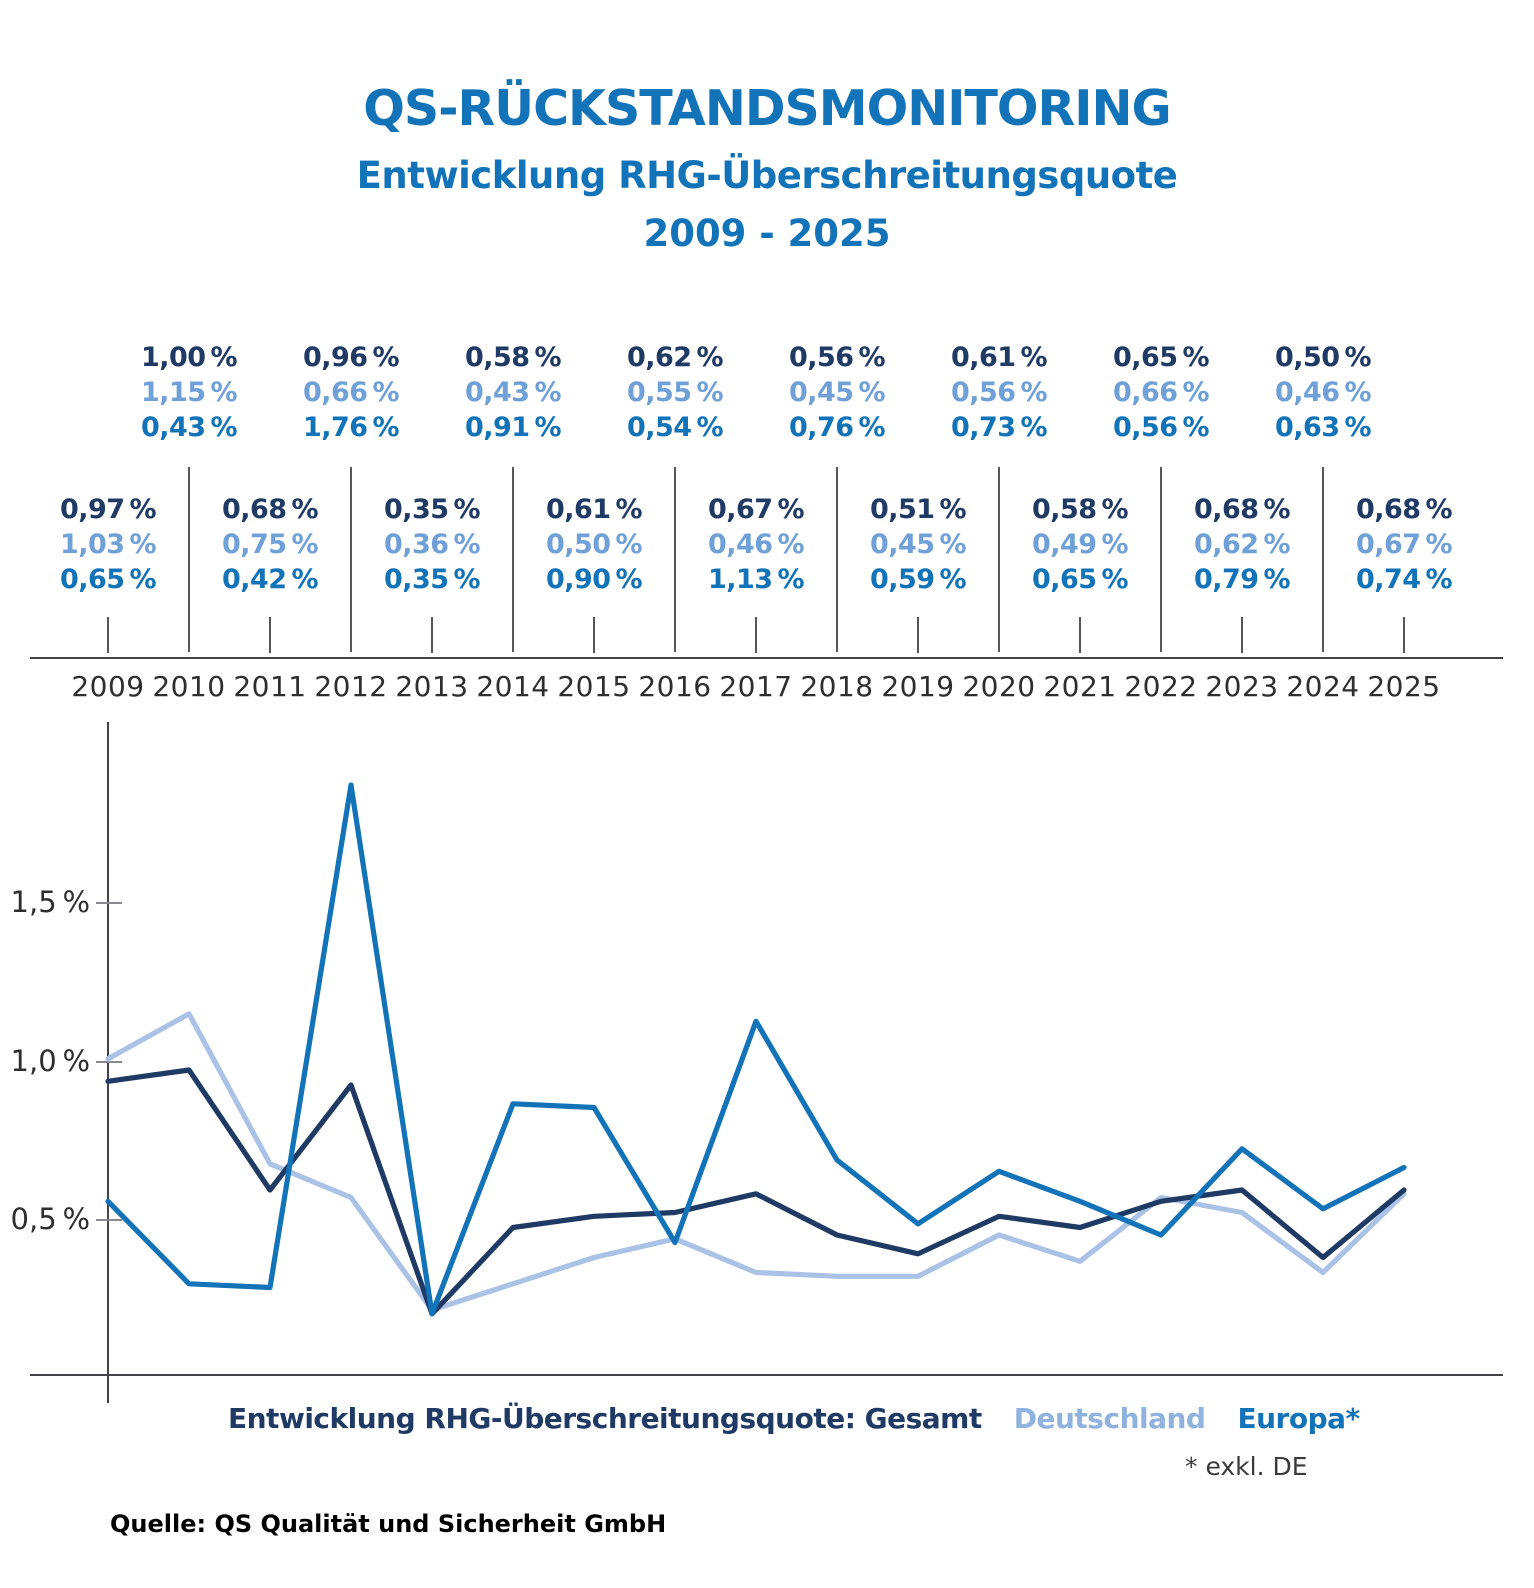 The height and width of the screenshot is (1588, 1534). What do you see at coordinates (270, 579) in the screenshot?
I see `value-label-europa: 0,42 %` at bounding box center [270, 579].